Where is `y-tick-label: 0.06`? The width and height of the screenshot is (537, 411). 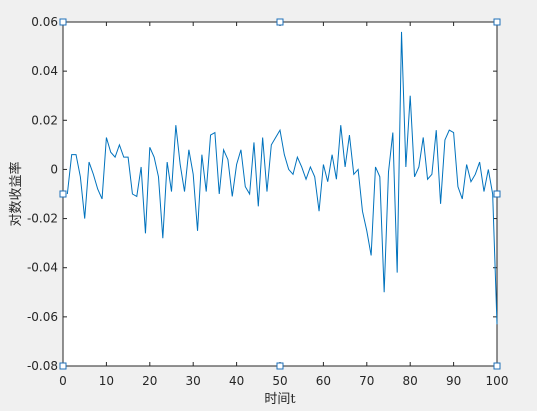 y-tick-label: 0.06 is located at coordinates (44, 22).